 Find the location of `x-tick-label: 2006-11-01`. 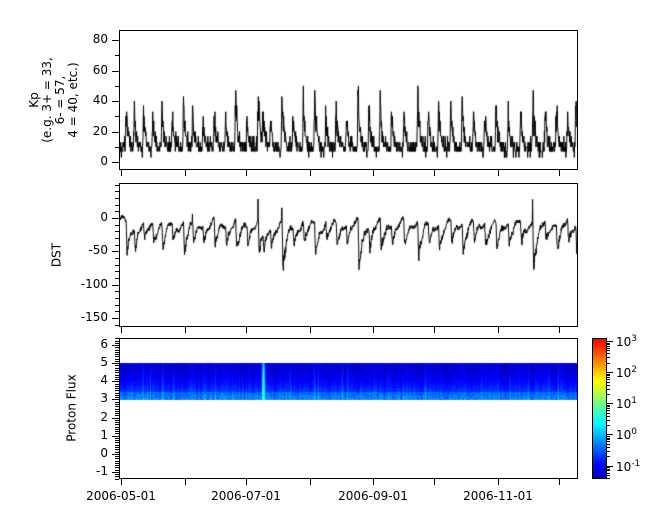

x-tick-label: 2006-11-01 is located at coordinates (498, 496).